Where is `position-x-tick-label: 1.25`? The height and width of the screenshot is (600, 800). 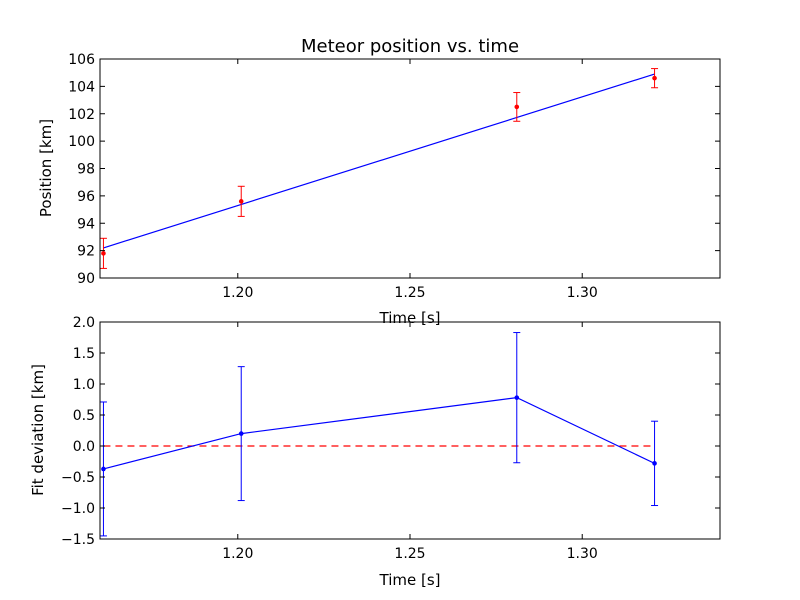 position-x-tick-label: 1.25 is located at coordinates (409, 293).